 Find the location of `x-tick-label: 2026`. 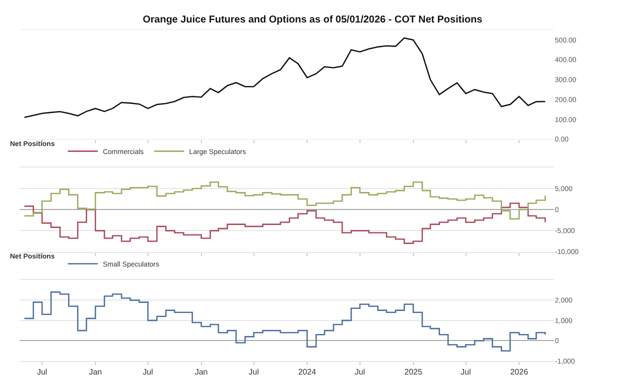

x-tick-label: 2026 is located at coordinates (519, 372).